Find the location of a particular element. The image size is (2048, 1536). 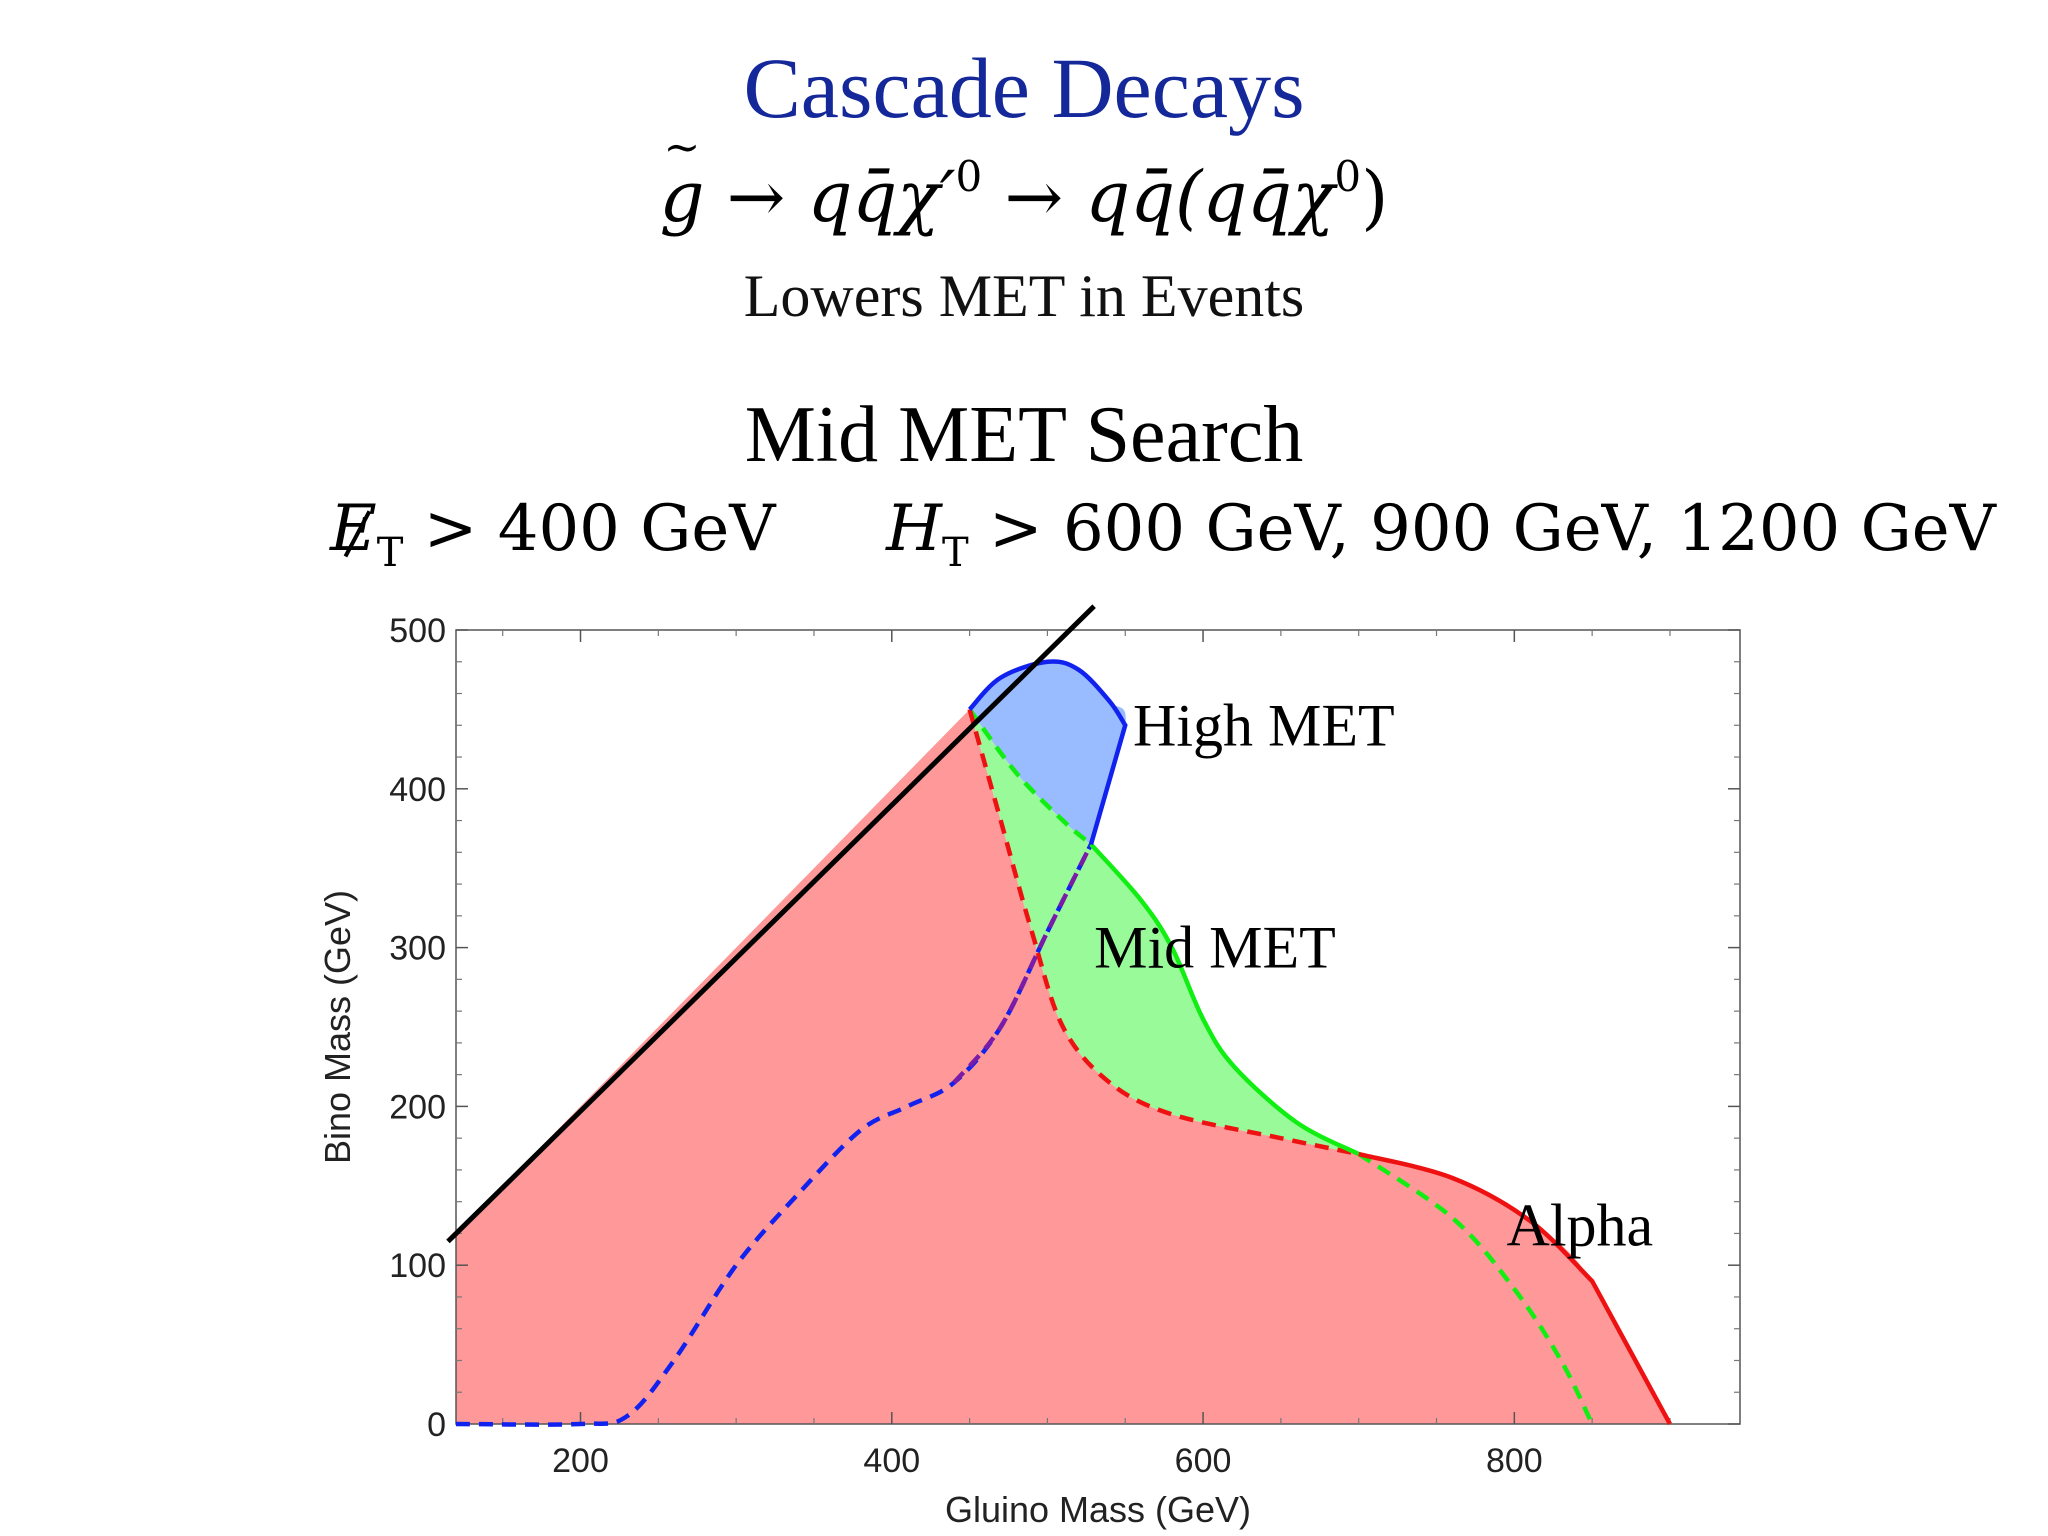

decay-step-2-end: ) is located at coordinates (1375, 197).